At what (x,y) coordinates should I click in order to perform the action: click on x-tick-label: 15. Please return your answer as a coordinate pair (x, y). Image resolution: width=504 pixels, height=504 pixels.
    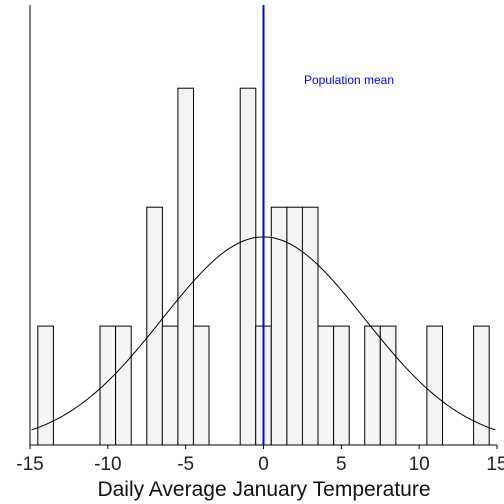
    Looking at the image, I should click on (495, 464).